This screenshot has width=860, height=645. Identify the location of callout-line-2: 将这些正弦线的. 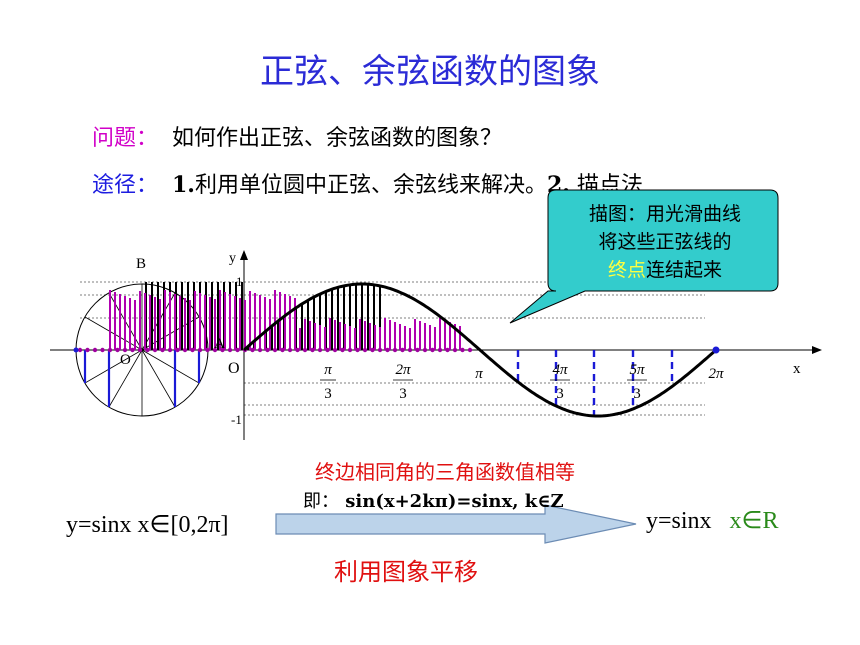
(665, 242).